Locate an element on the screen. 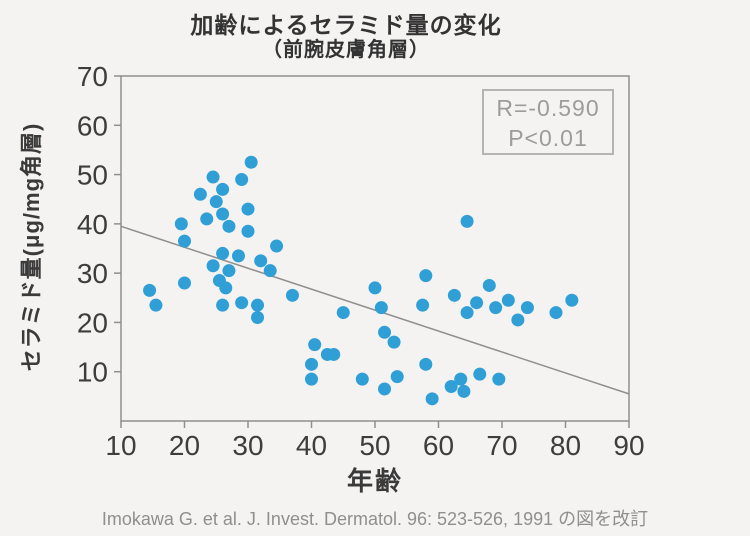 This screenshot has height=536, width=750. y-tick-label: 10 is located at coordinates (92, 372).